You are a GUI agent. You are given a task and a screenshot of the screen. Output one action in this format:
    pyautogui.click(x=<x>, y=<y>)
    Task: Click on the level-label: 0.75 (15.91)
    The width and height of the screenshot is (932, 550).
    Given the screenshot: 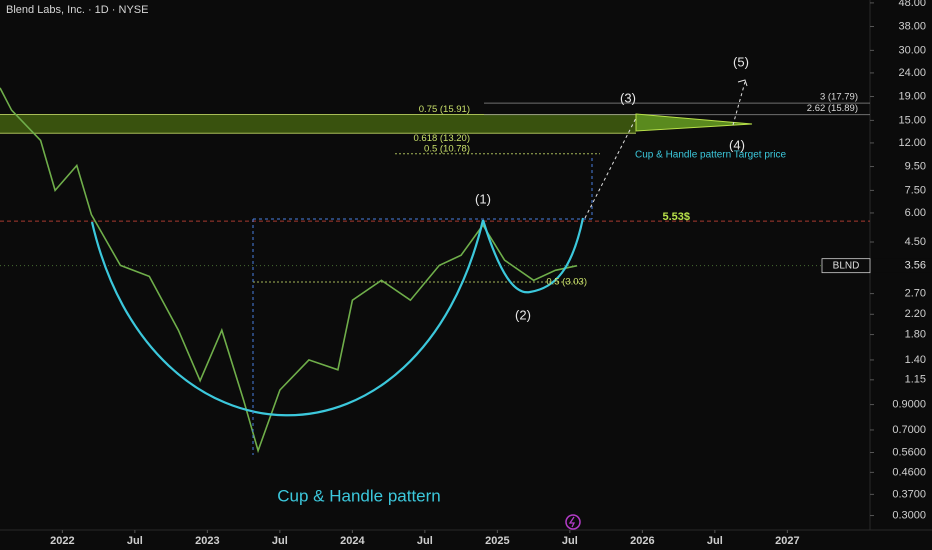 What is the action you would take?
    pyautogui.click(x=444, y=109)
    